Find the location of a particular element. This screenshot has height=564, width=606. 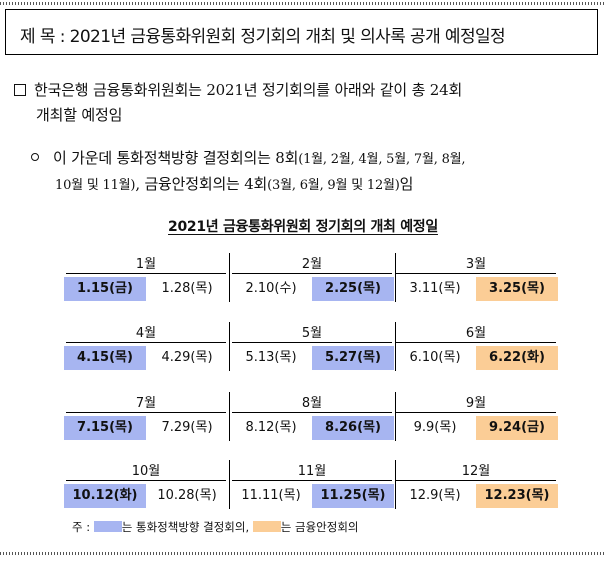

policy-meeting-date: 4.15(목) is located at coordinates (105, 358).